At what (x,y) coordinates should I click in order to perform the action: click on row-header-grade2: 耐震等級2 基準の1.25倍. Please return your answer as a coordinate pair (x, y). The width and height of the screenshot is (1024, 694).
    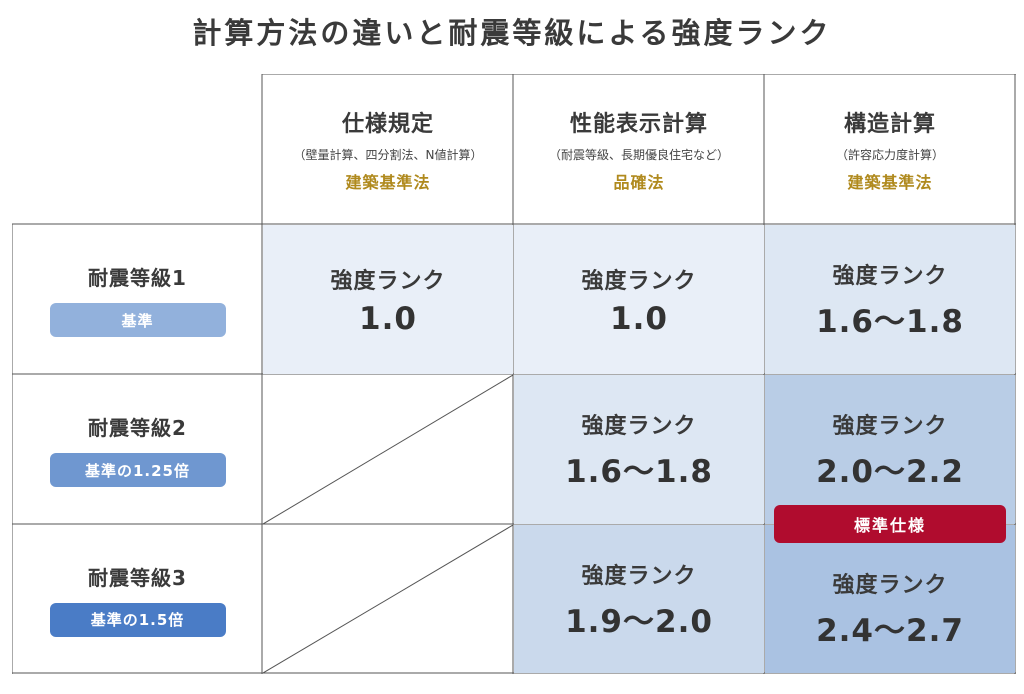
    Looking at the image, I should click on (137, 449).